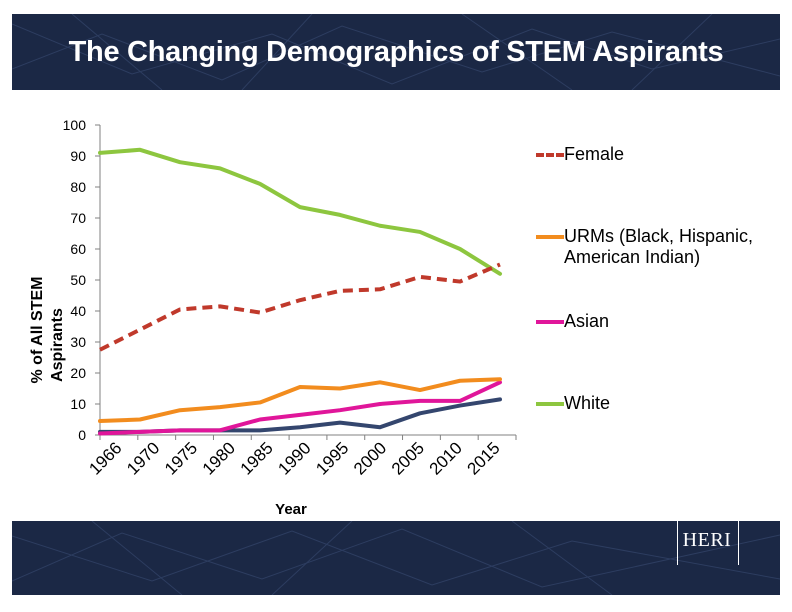 This screenshot has width=792, height=612. I want to click on x-tick-label: 1990, so click(294, 458).